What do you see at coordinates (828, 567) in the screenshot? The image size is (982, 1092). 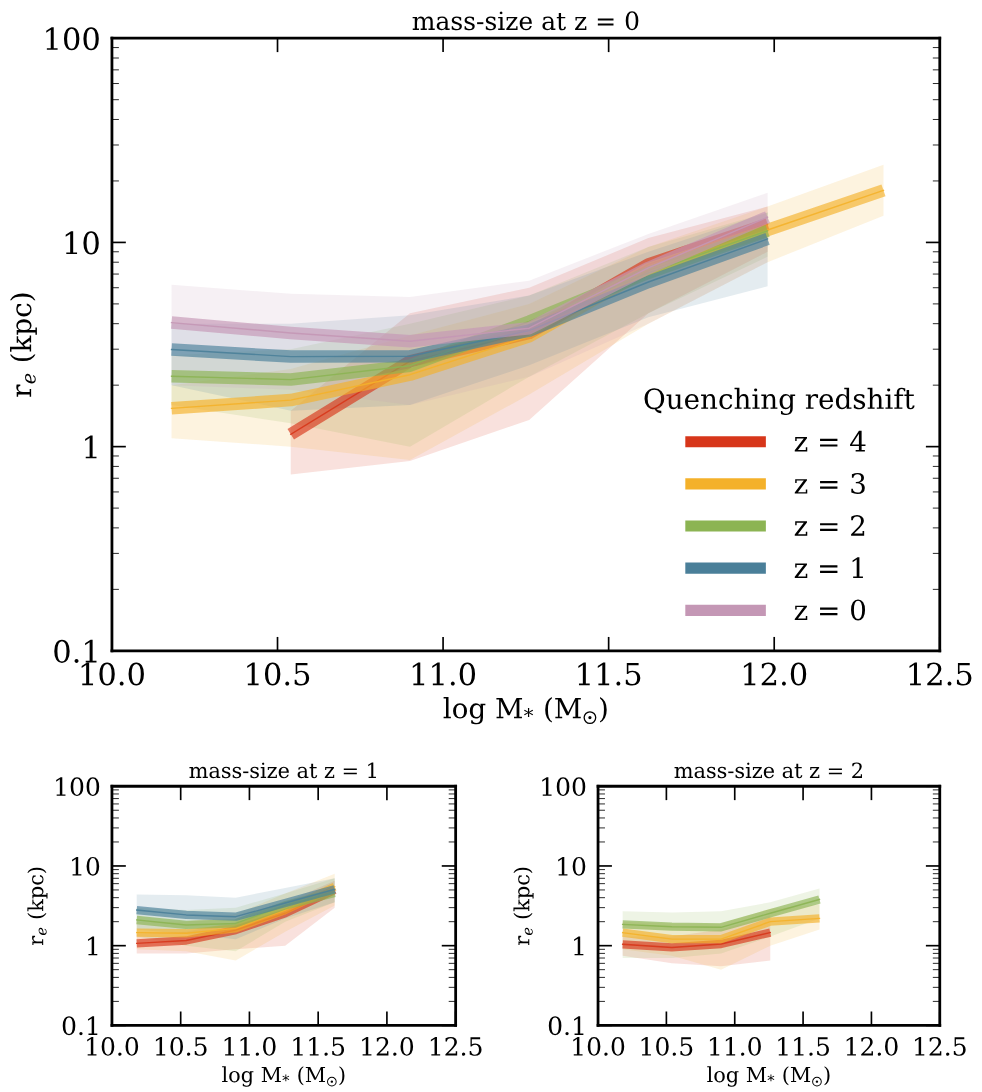 I see `legend-label: z = 1` at bounding box center [828, 567].